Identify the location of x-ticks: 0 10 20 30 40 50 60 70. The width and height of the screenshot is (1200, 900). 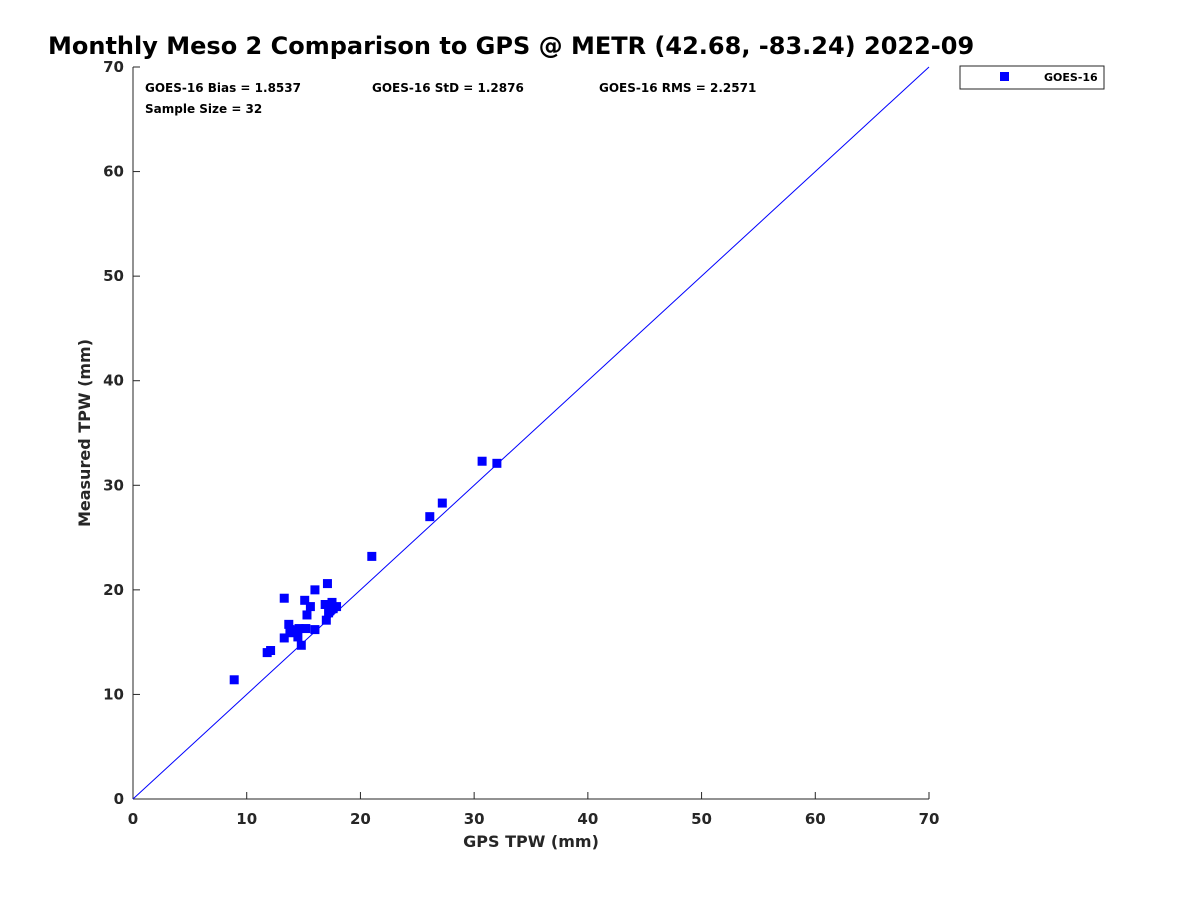
(534, 810).